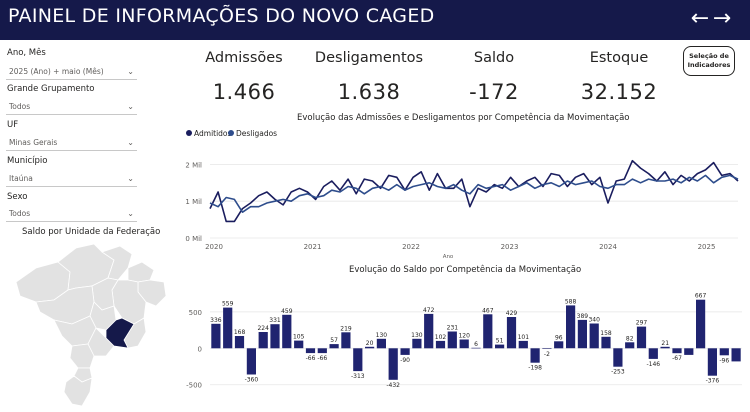  I want to click on filter-select-municipio: Itaúna ⌄, so click(71, 179).